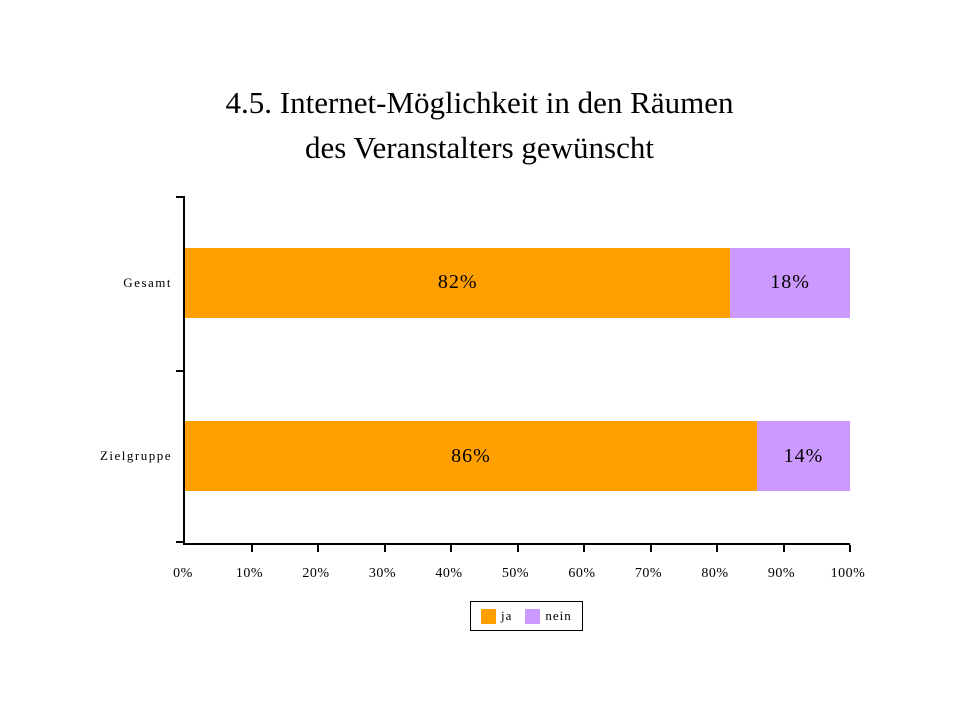 Image resolution: width=959 pixels, height=719 pixels. I want to click on bar-segment-nein-gesamt: 18%, so click(790, 282).